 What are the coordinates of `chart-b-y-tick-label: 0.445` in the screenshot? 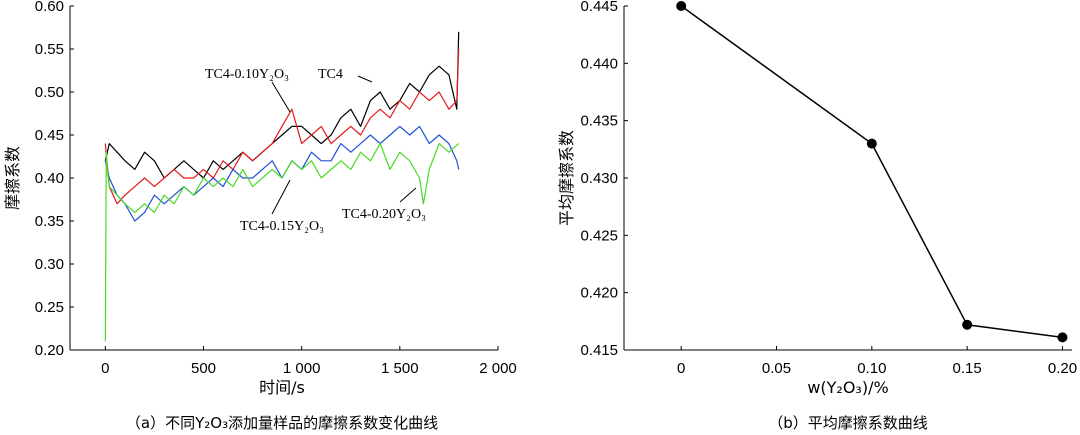 It's located at (599, 7).